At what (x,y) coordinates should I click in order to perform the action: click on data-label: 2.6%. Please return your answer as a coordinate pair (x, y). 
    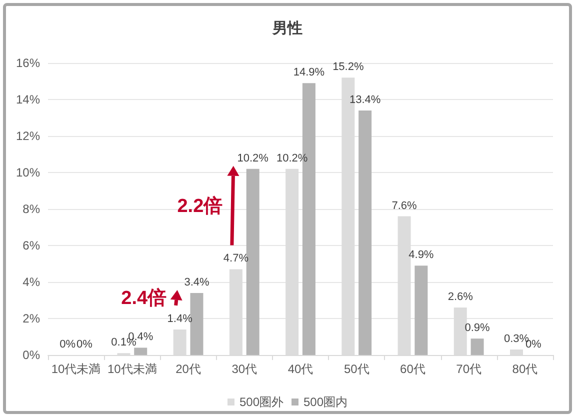
    Looking at the image, I should click on (461, 297).